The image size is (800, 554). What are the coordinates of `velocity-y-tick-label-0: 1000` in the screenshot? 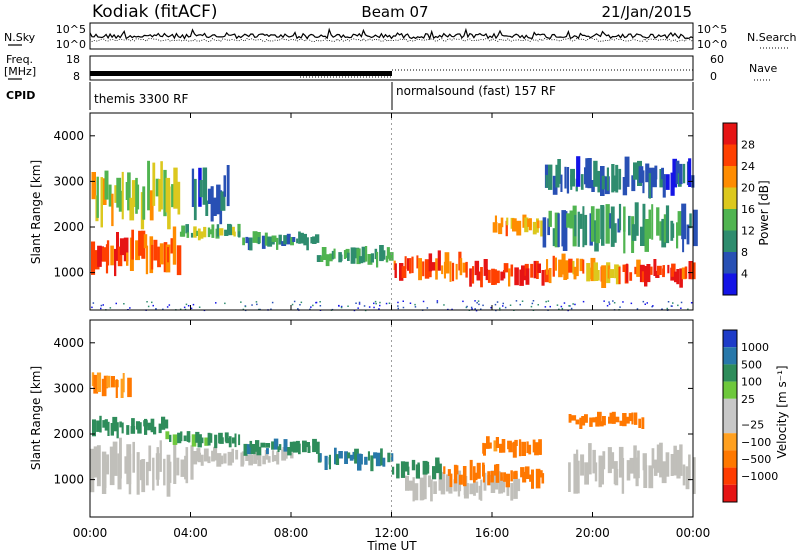 It's located at (68, 480).